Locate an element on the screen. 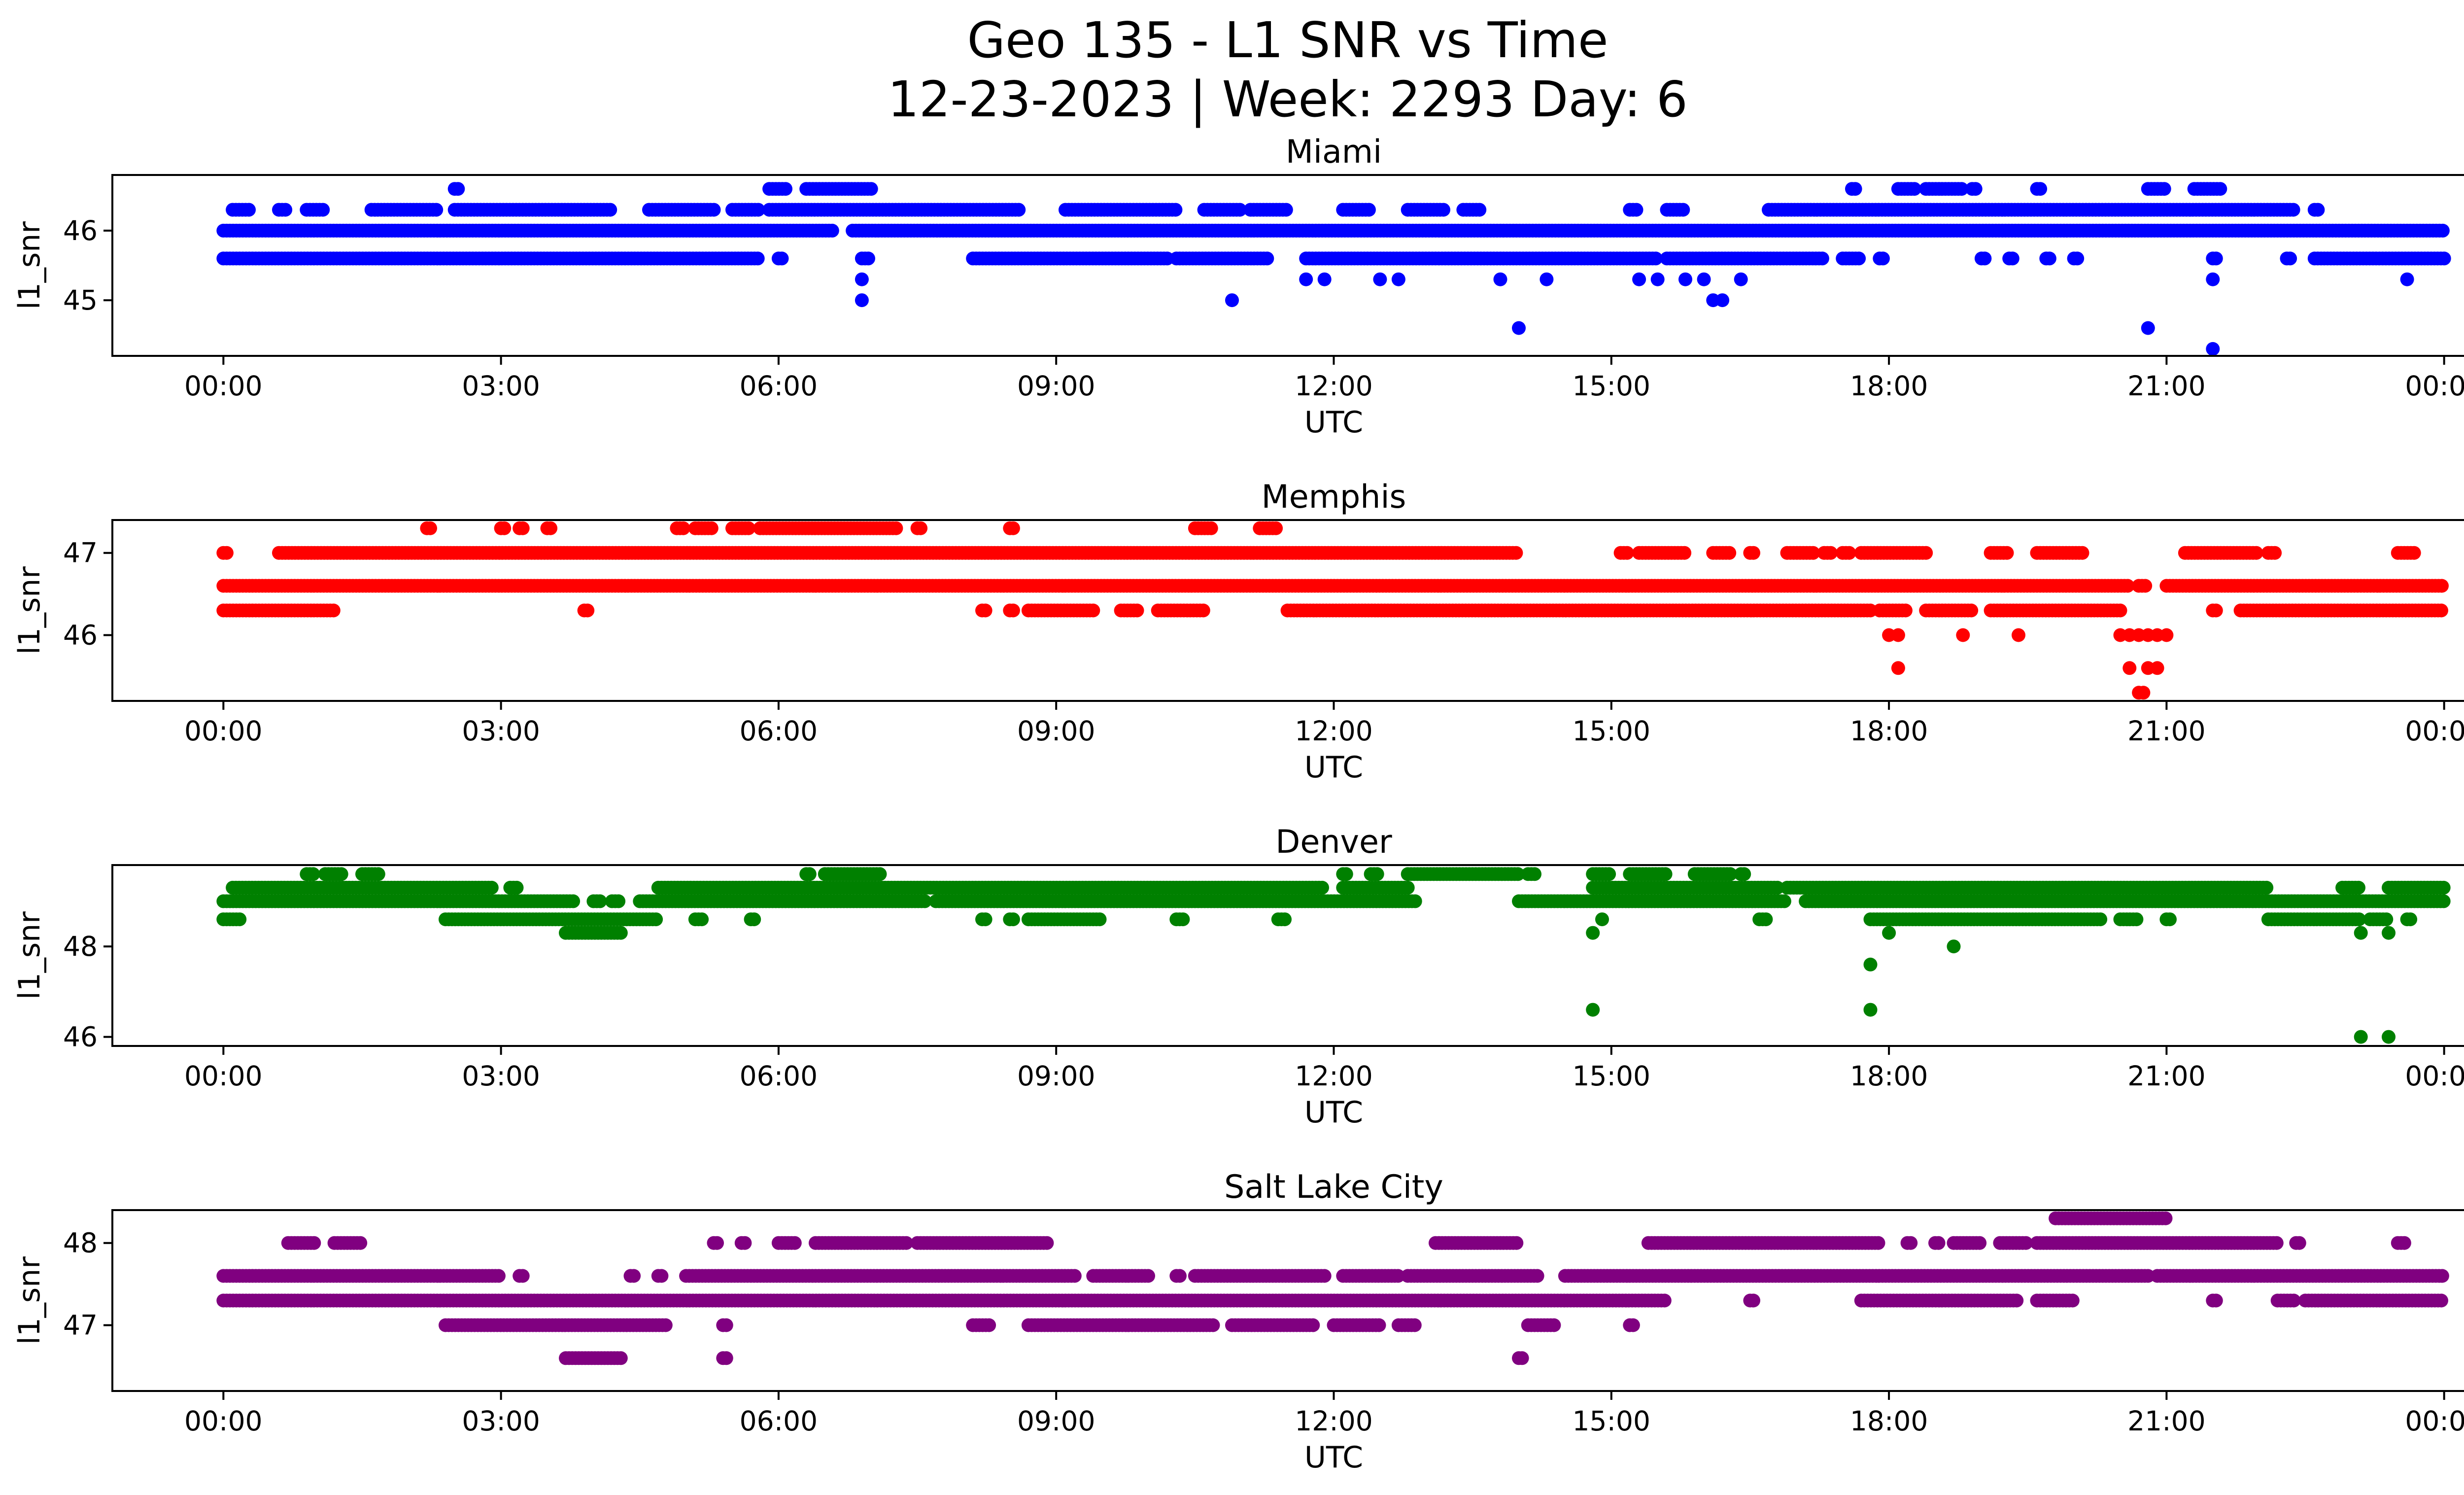 The image size is (2464, 1495). y-tick-label: 47 is located at coordinates (80, 553).